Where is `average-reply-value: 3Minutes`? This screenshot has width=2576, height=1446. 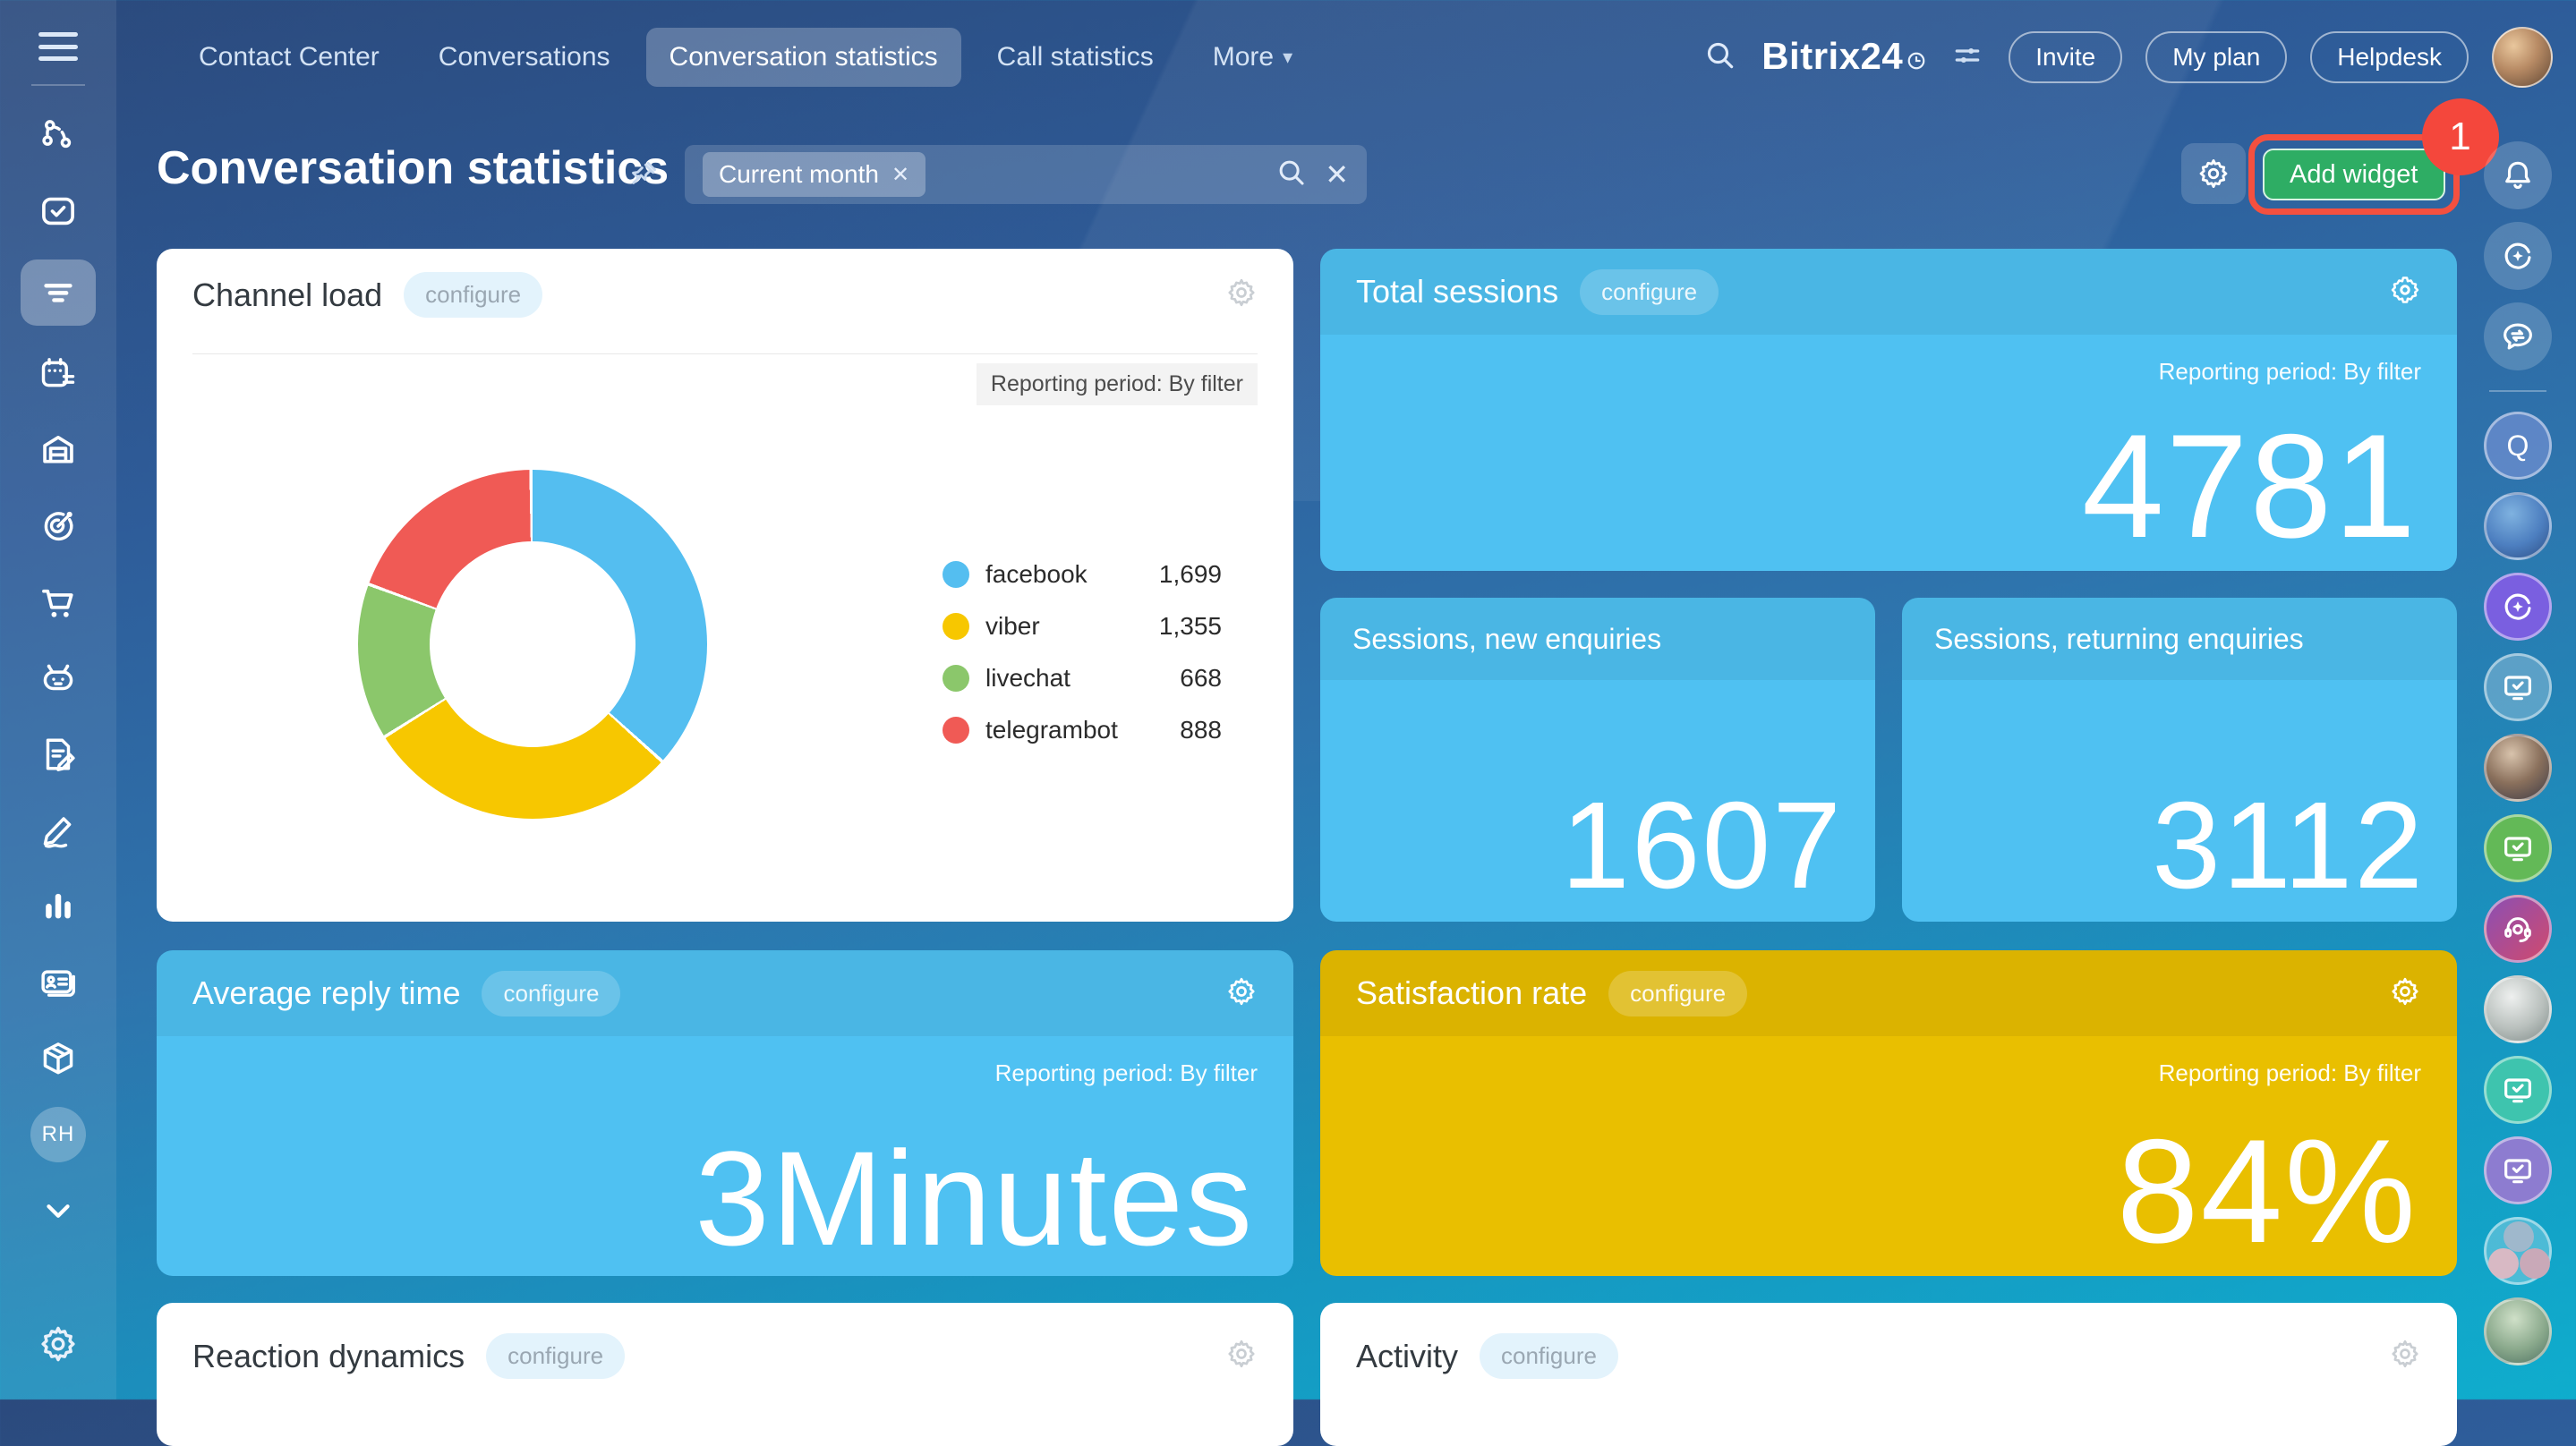
average-reply-value: 3Minutes is located at coordinates (974, 1198).